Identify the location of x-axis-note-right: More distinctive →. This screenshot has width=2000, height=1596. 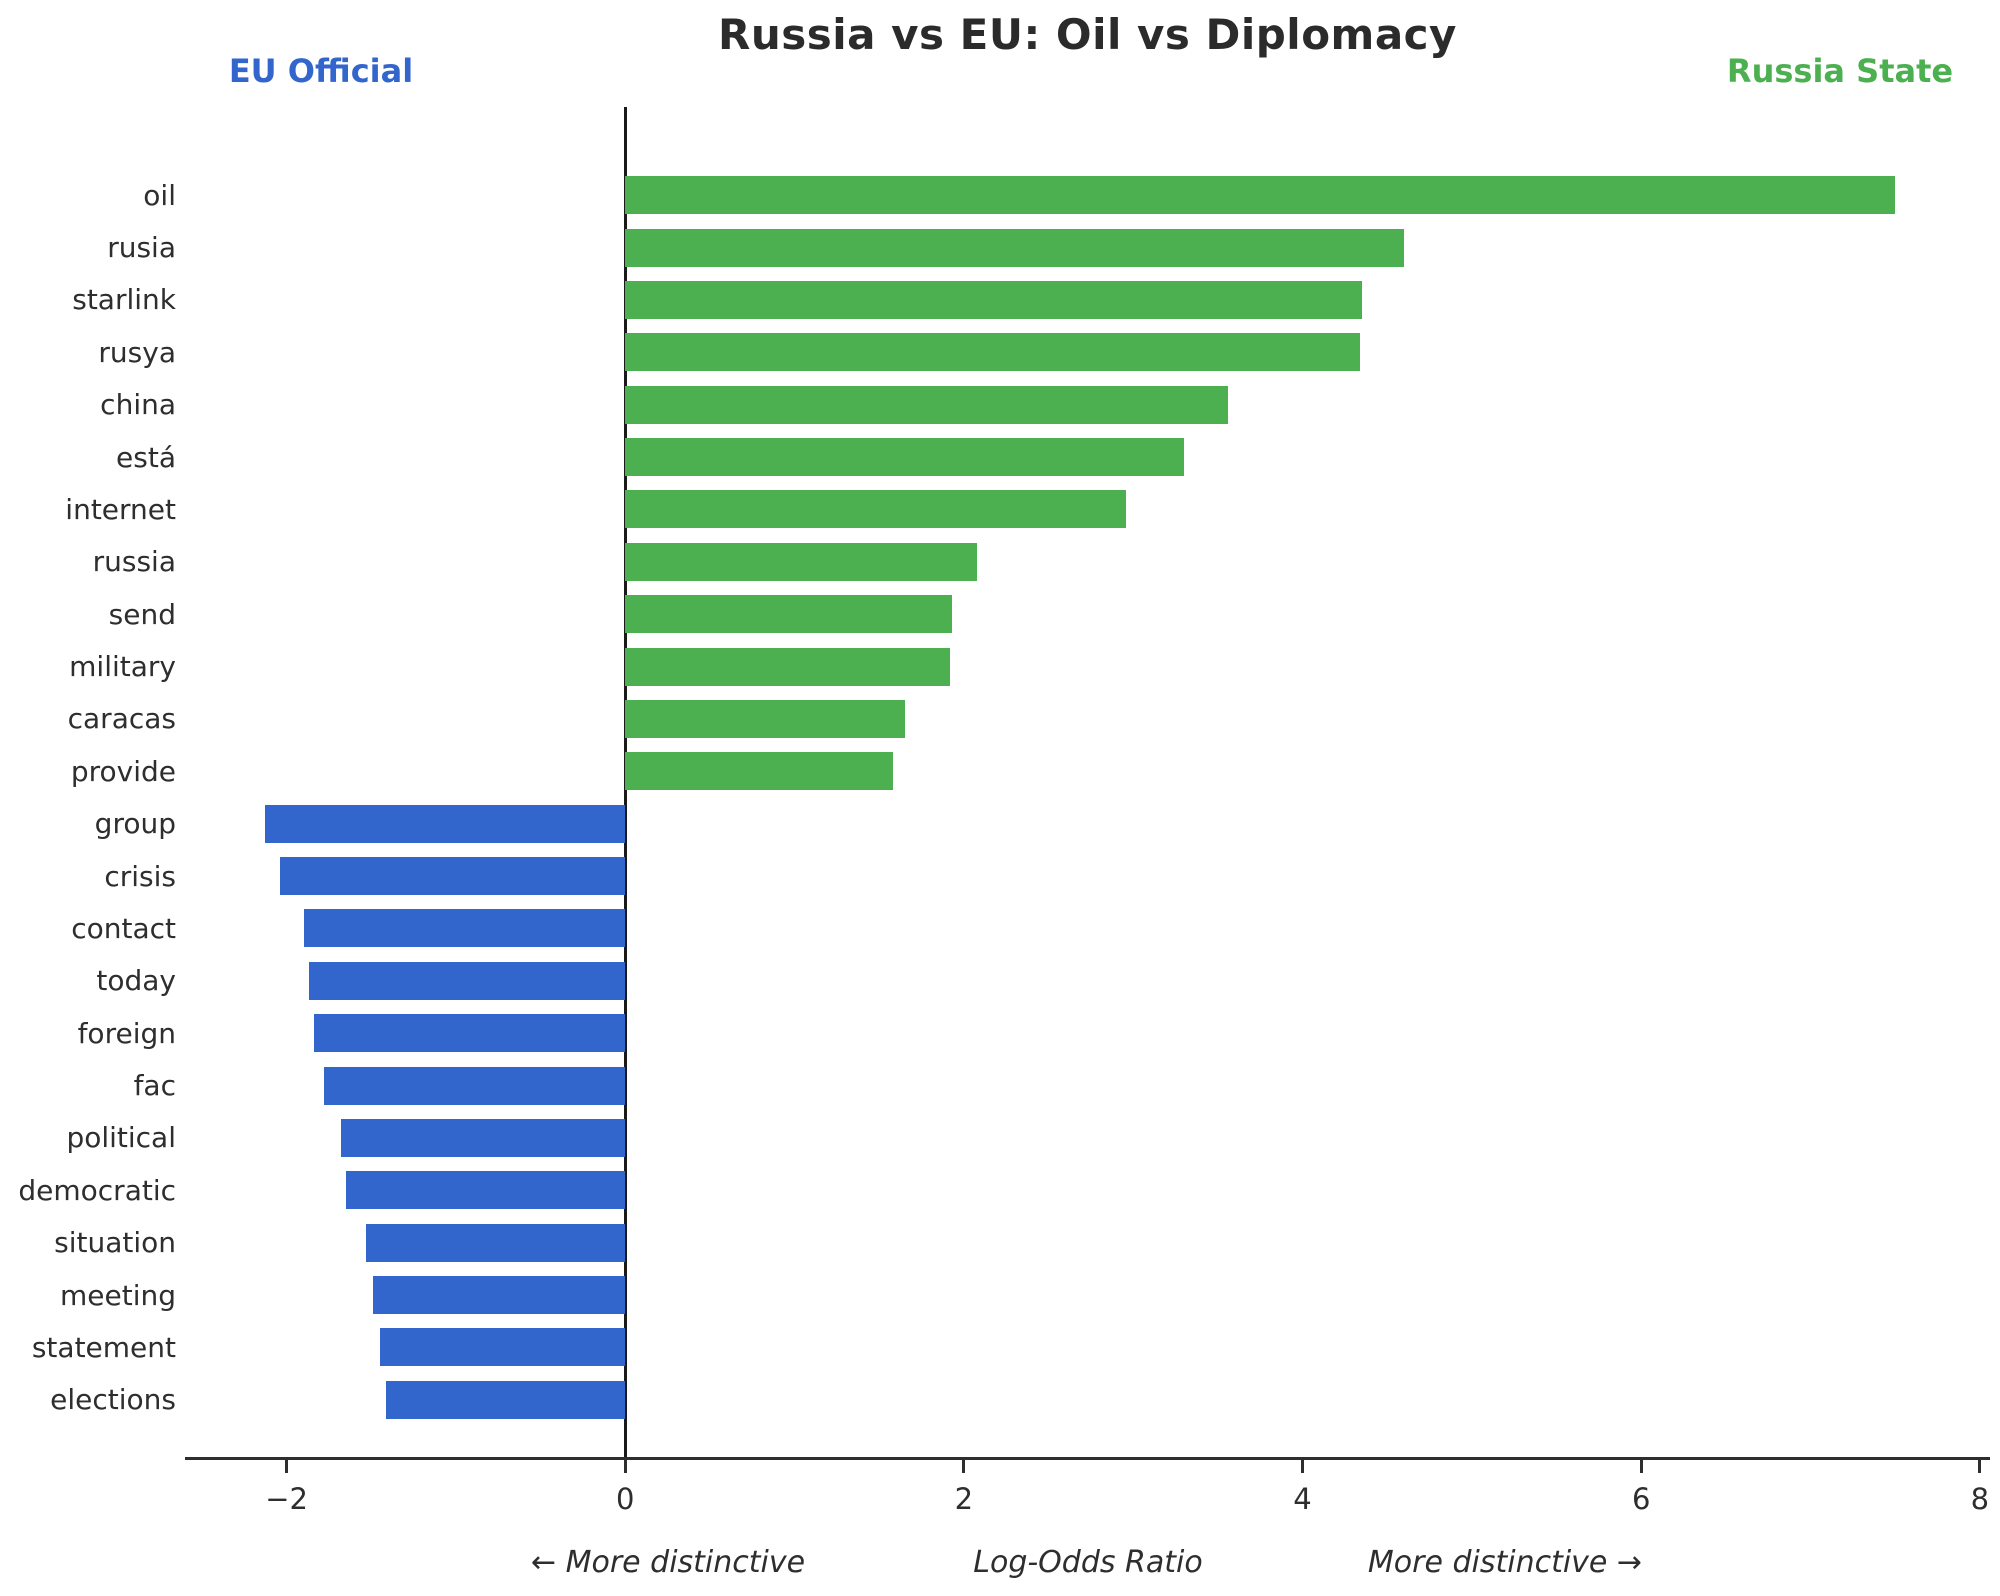
(1505, 1562).